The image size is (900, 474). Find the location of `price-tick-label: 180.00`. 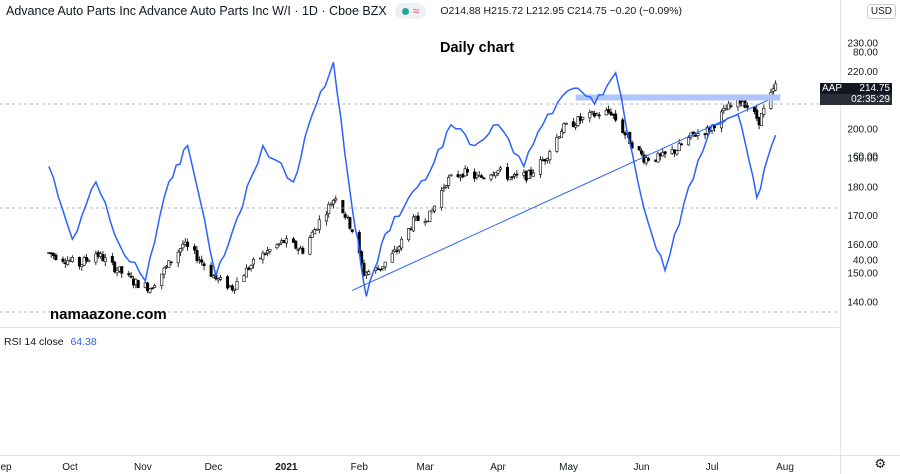

price-tick-label: 180.00 is located at coordinates (862, 187).